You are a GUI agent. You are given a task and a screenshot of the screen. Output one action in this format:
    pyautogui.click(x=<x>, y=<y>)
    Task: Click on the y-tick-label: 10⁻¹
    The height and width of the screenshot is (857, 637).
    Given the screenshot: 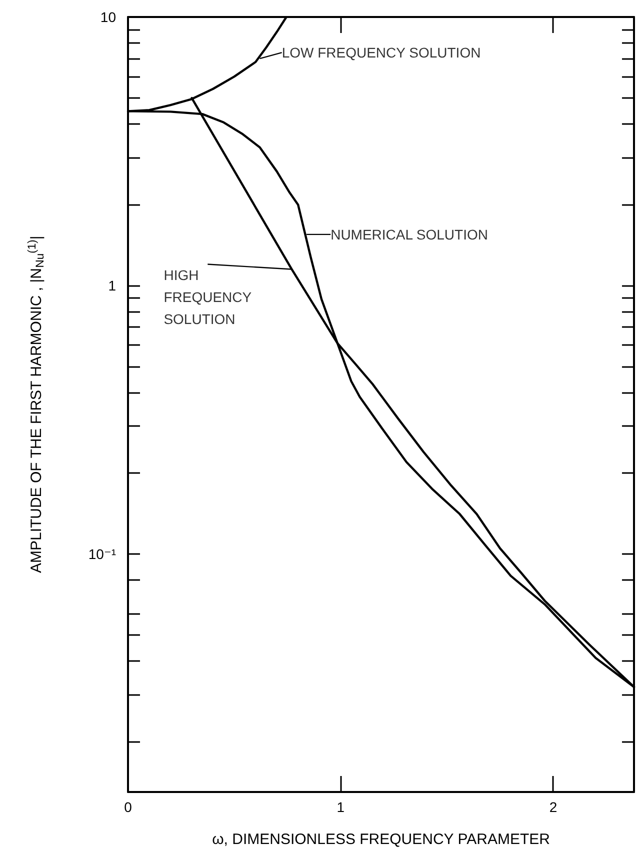 What is the action you would take?
    pyautogui.click(x=102, y=554)
    